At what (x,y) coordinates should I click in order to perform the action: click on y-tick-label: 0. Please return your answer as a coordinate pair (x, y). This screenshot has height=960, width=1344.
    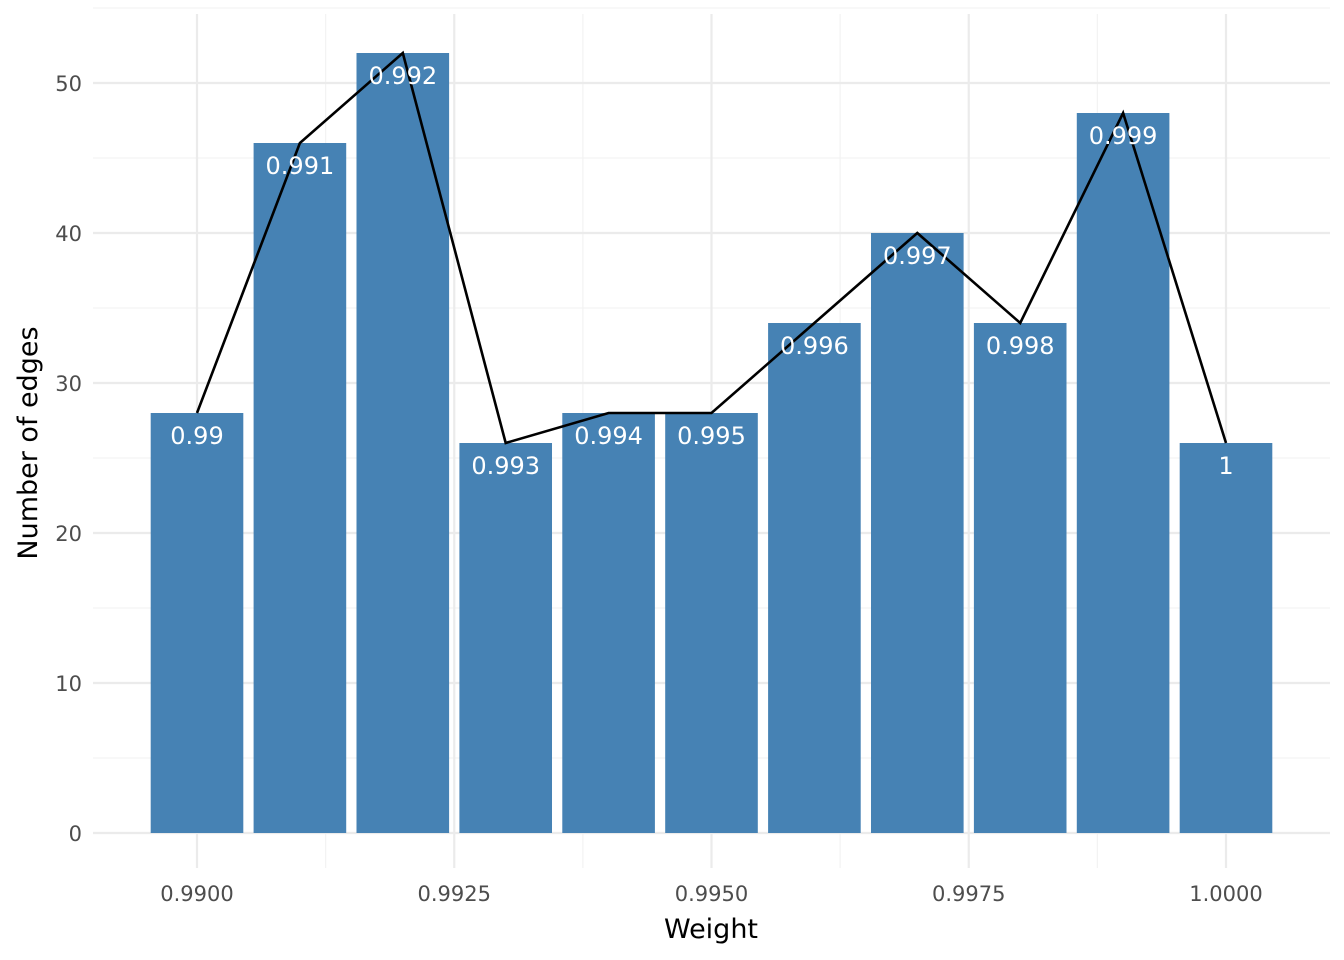
    Looking at the image, I should click on (75, 834).